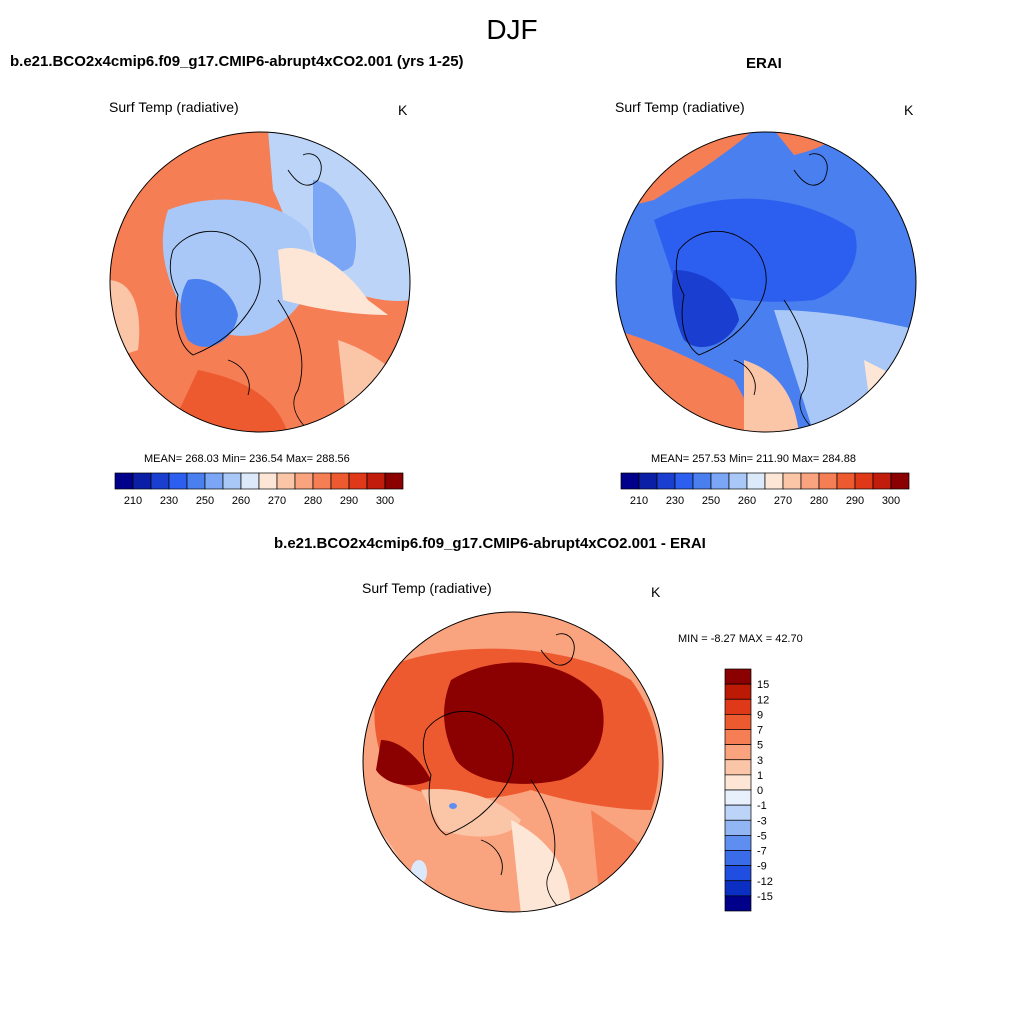 Image resolution: width=1024 pixels, height=1024 pixels. I want to click on panel1-colorbar-tick-label: 260, so click(241, 501).